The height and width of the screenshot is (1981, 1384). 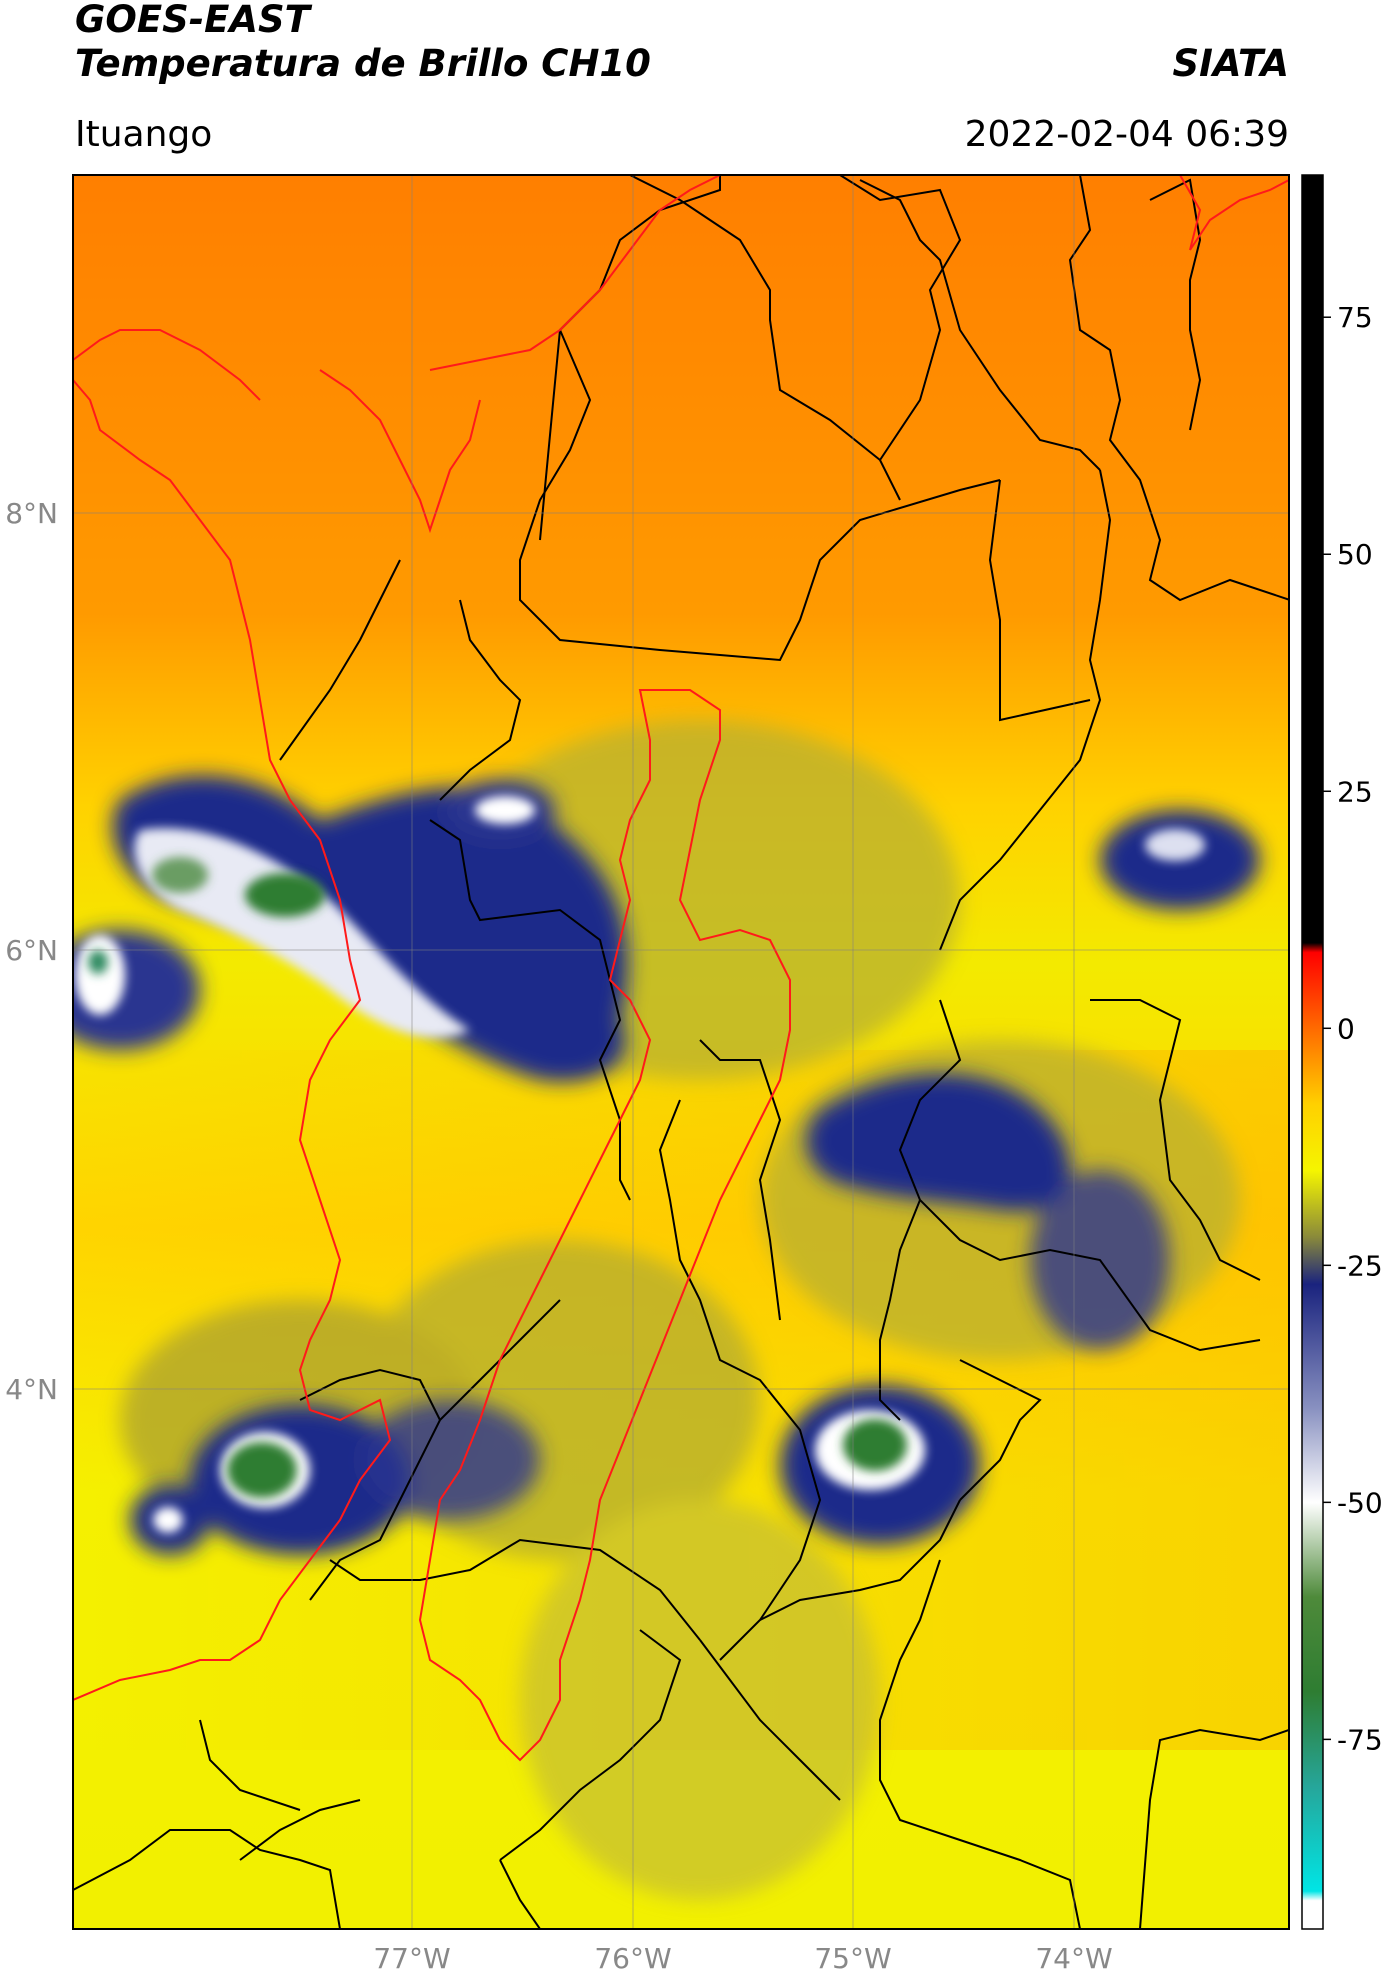 What do you see at coordinates (363, 63) in the screenshot?
I see `map-title-product: Temperatura de Brillo CH10` at bounding box center [363, 63].